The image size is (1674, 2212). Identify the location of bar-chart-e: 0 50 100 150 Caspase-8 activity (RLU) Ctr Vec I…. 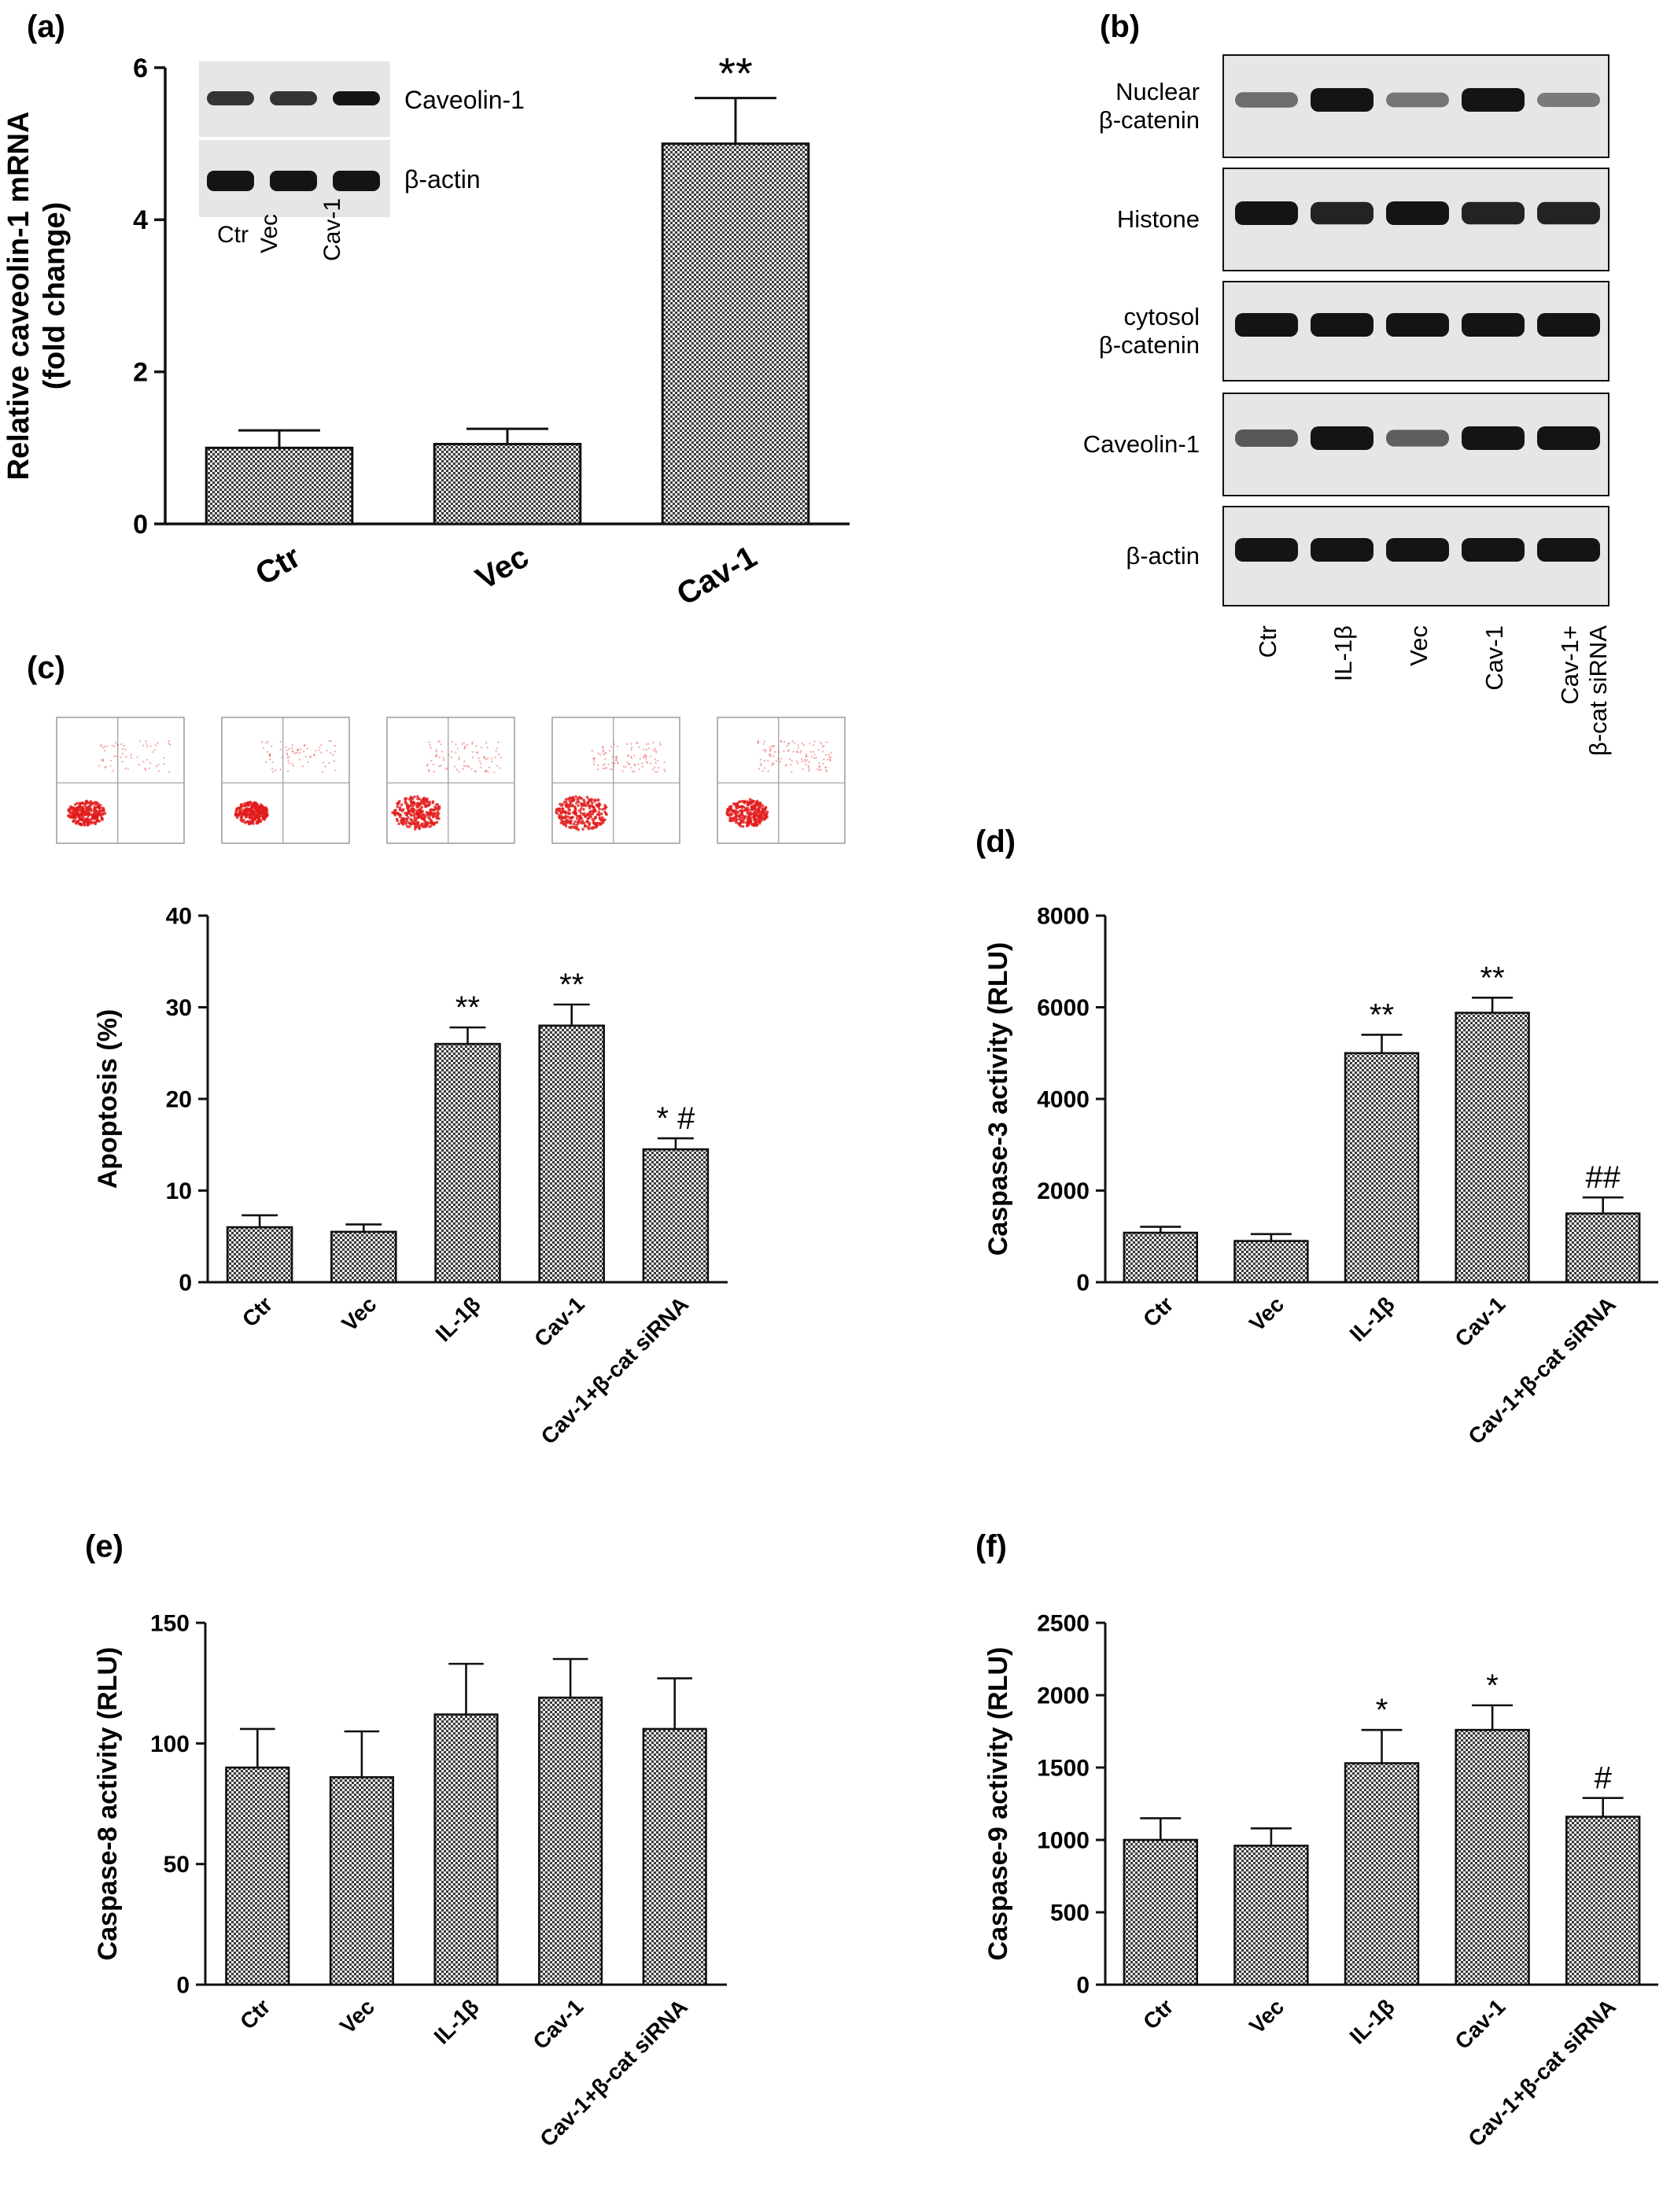
(410, 1881).